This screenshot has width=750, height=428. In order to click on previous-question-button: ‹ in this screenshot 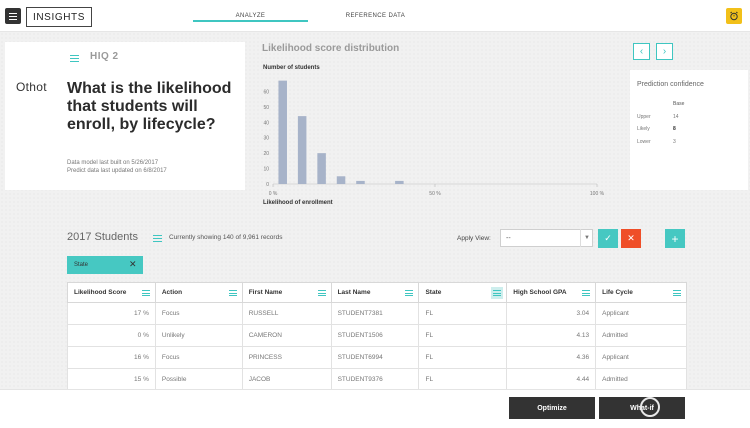, I will do `click(641, 51)`.